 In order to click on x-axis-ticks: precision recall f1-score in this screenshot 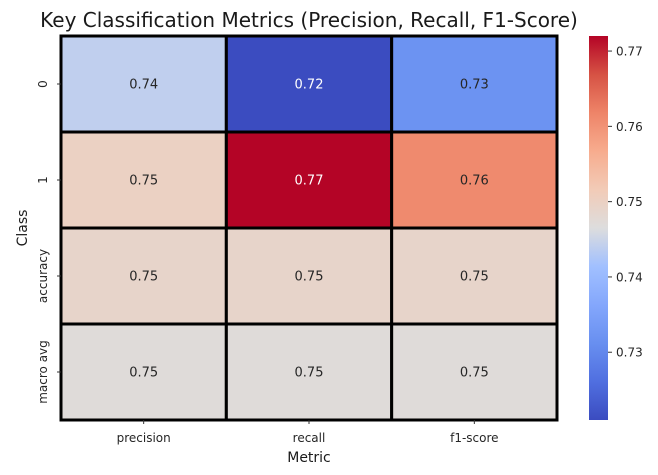, I will do `click(308, 432)`.